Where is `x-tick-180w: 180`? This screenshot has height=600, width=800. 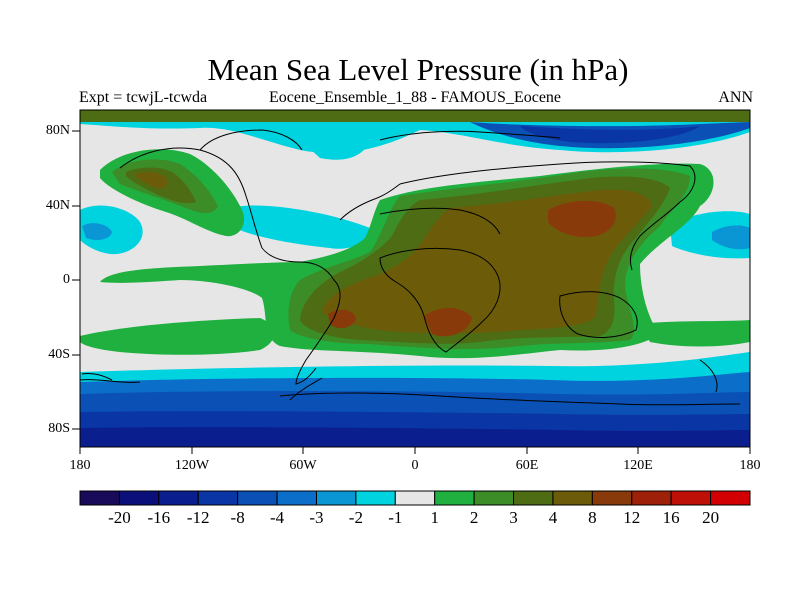
x-tick-180w: 180 is located at coordinates (80, 465).